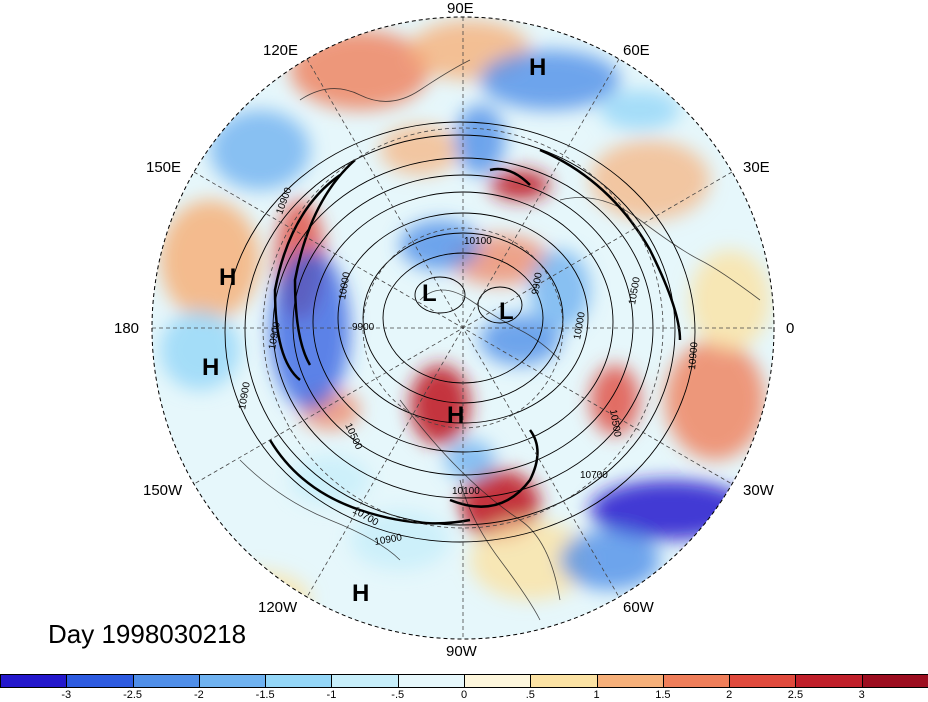  I want to click on lon-label-60w: 60W, so click(638, 607).